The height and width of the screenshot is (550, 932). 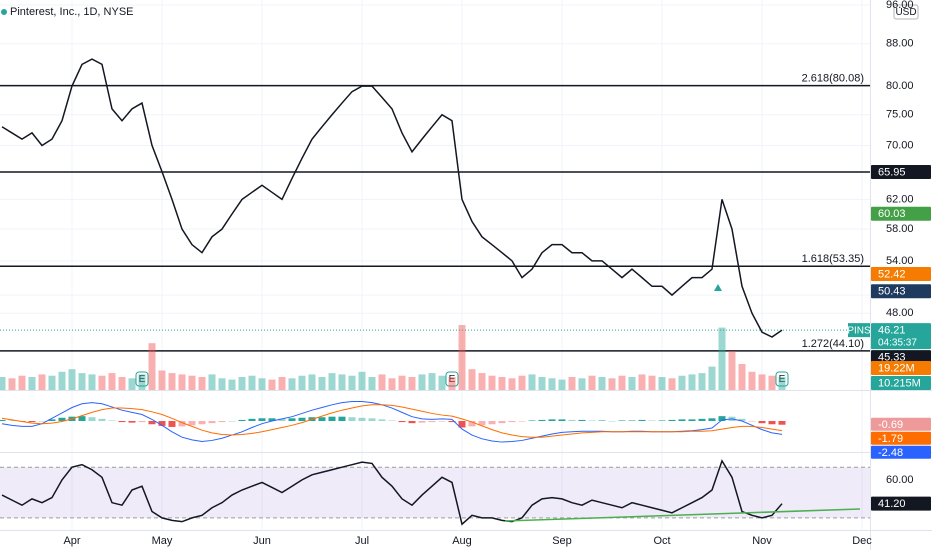 What do you see at coordinates (833, 79) in the screenshot?
I see `level-label: 2.618(80.08)` at bounding box center [833, 79].